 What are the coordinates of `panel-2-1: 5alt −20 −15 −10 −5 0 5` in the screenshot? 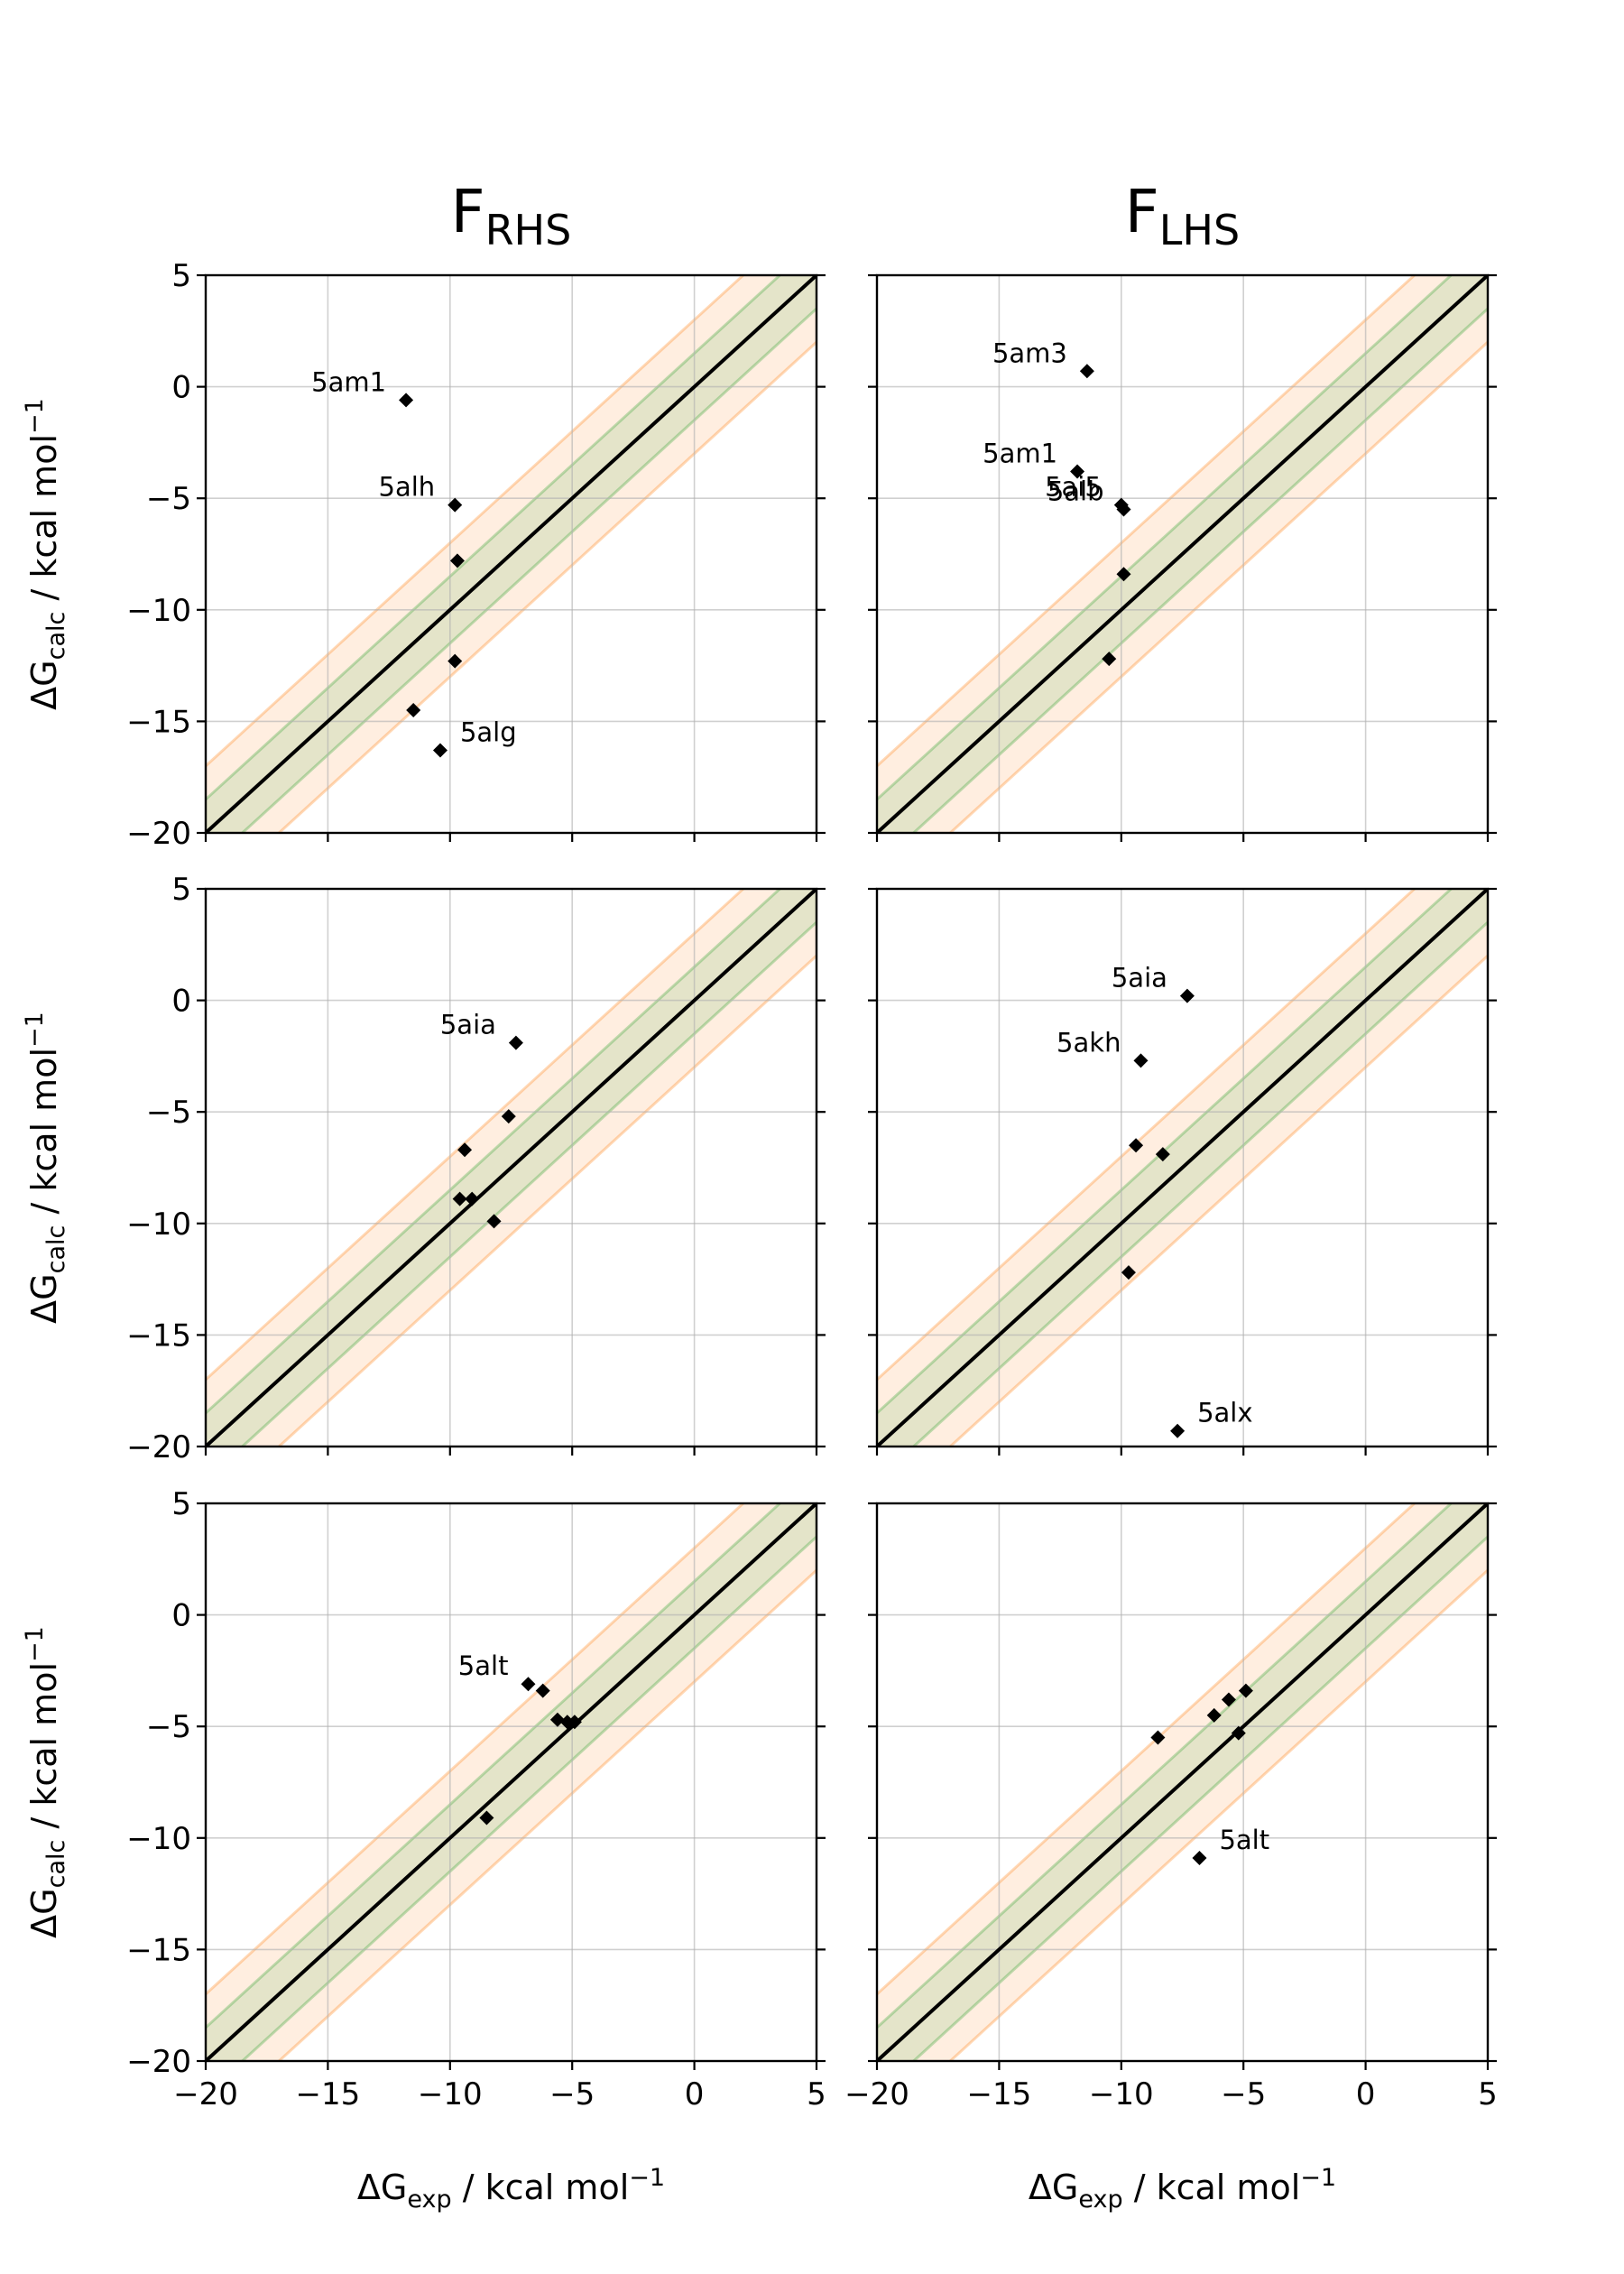 It's located at (1171, 1807).